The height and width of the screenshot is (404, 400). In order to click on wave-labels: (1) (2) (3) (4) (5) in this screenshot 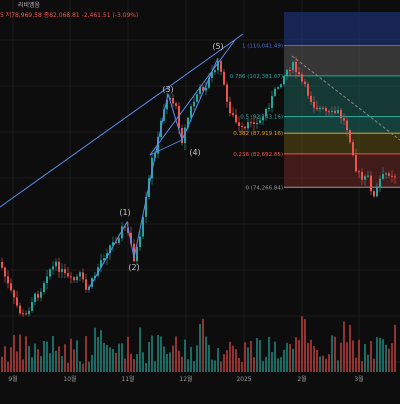, I will do `click(171, 157)`.